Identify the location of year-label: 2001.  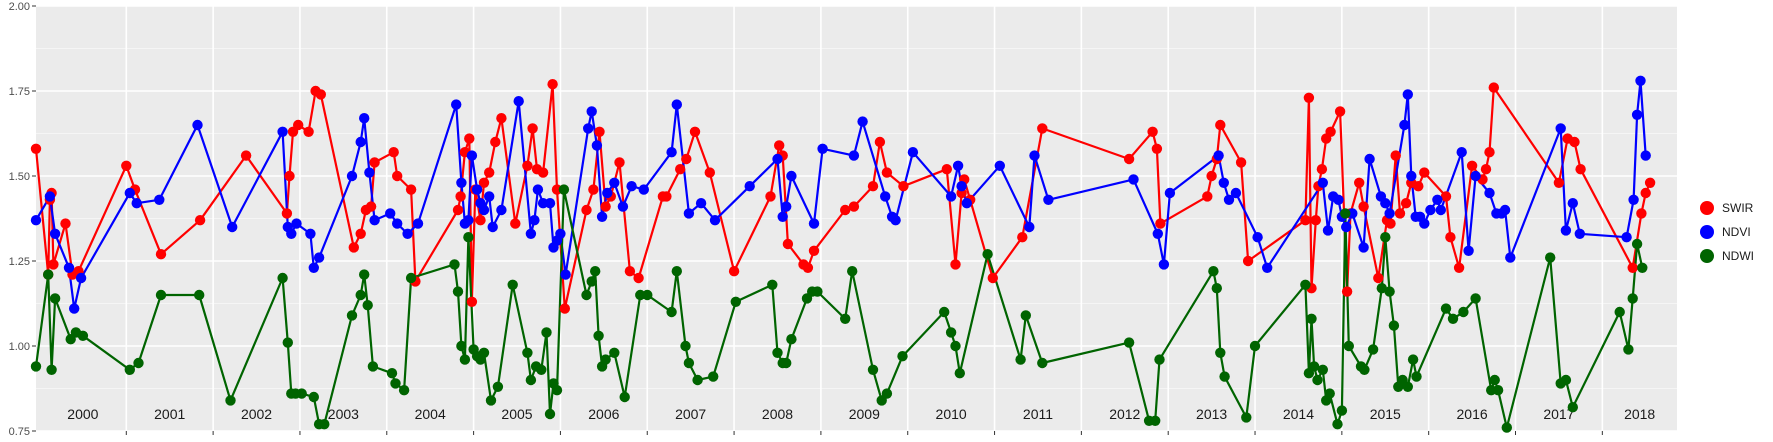
(169, 414).